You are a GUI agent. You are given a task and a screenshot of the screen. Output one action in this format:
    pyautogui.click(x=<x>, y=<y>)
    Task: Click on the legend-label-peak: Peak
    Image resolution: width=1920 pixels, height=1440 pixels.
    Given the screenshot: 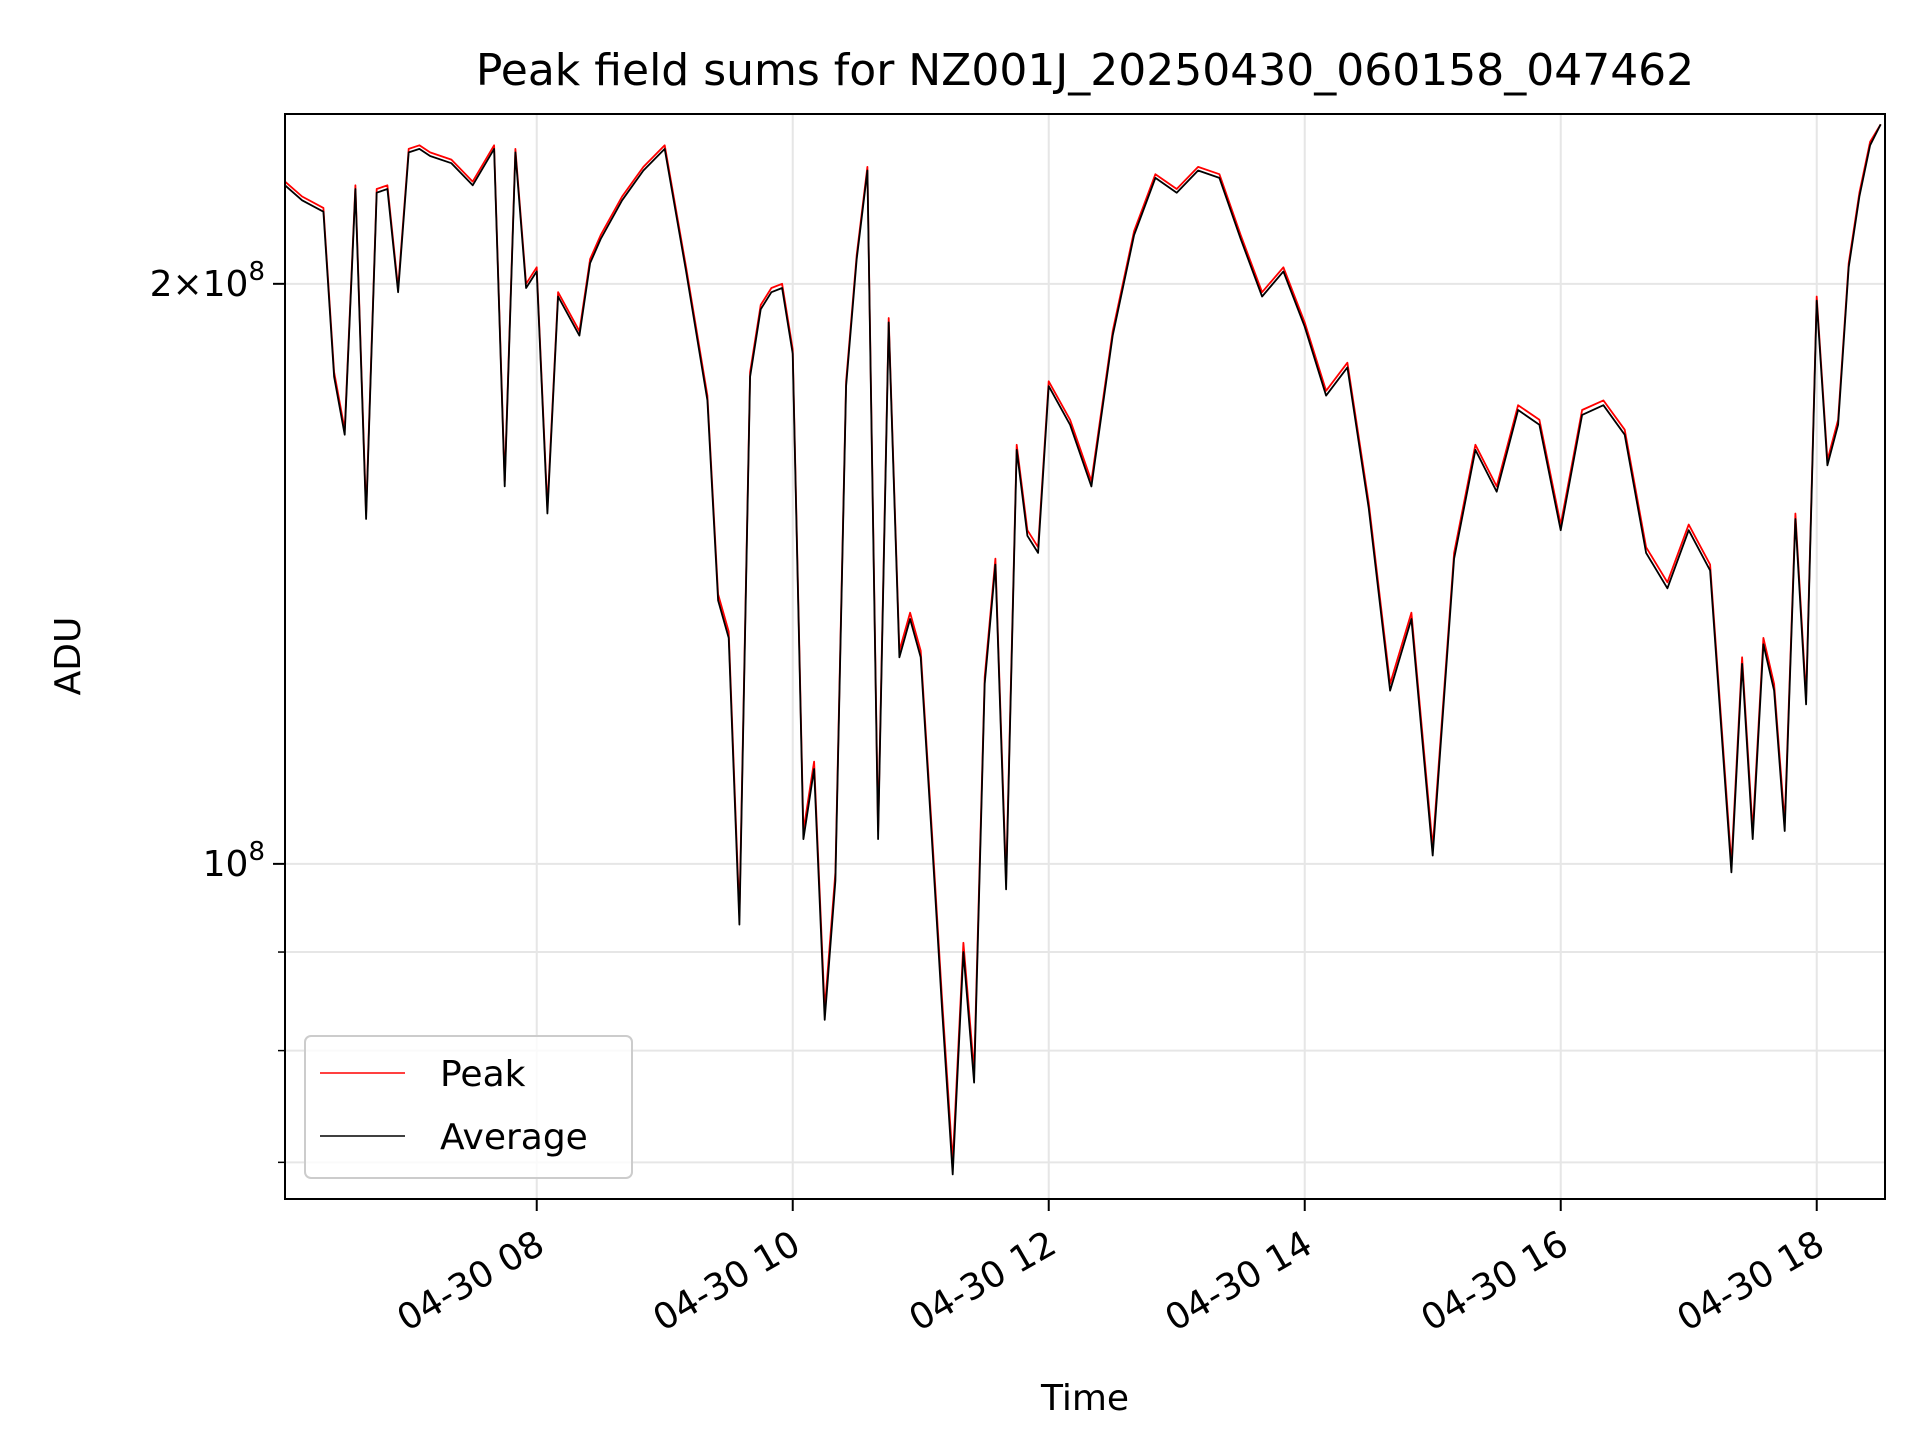 What is the action you would take?
    pyautogui.click(x=483, y=1074)
    